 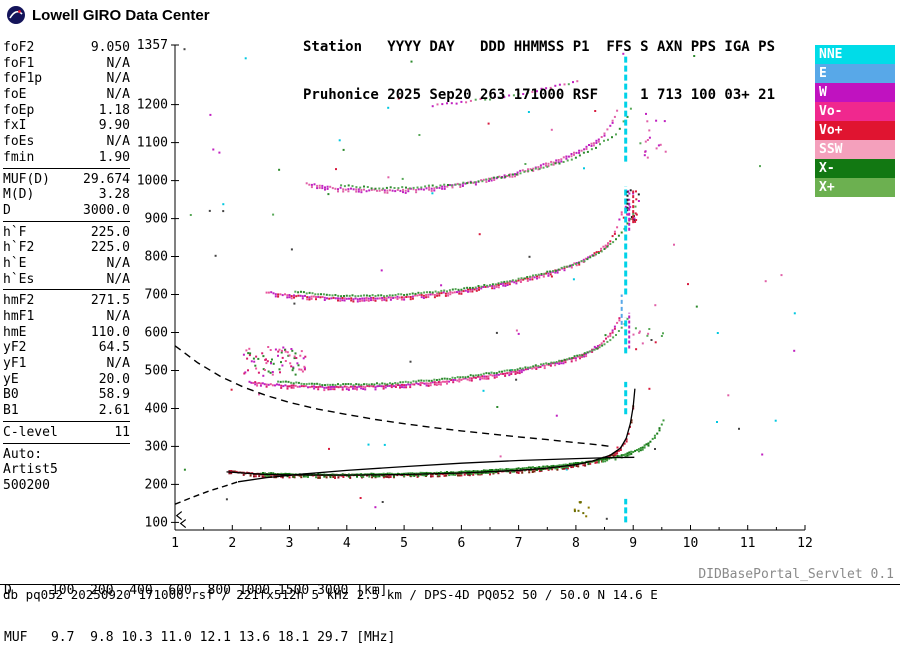 I want to click on param-row-b1: B1 2.61, so click(x=66, y=411).